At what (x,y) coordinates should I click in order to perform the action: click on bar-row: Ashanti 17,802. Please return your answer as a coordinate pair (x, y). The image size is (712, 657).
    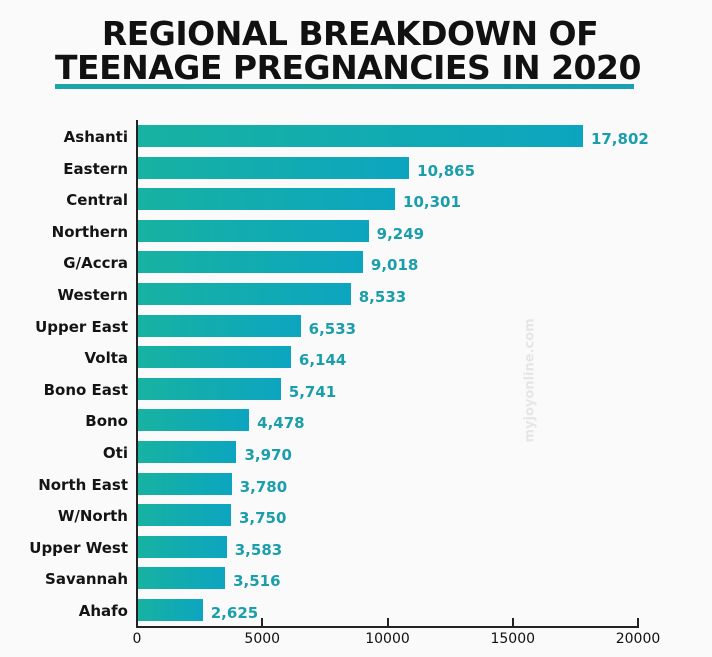
    Looking at the image, I should click on (356, 137).